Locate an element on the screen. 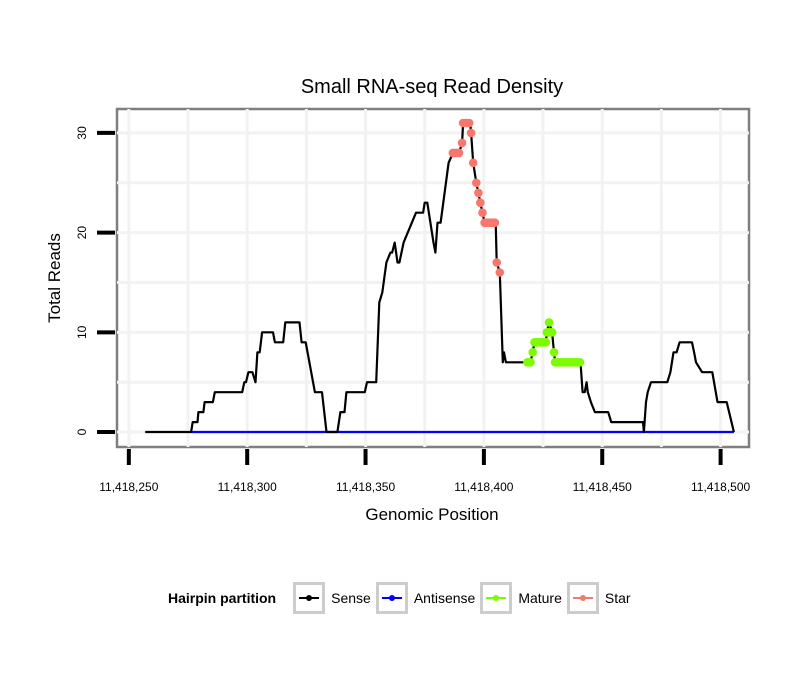  legend-key-antisense-icon is located at coordinates (391, 598).